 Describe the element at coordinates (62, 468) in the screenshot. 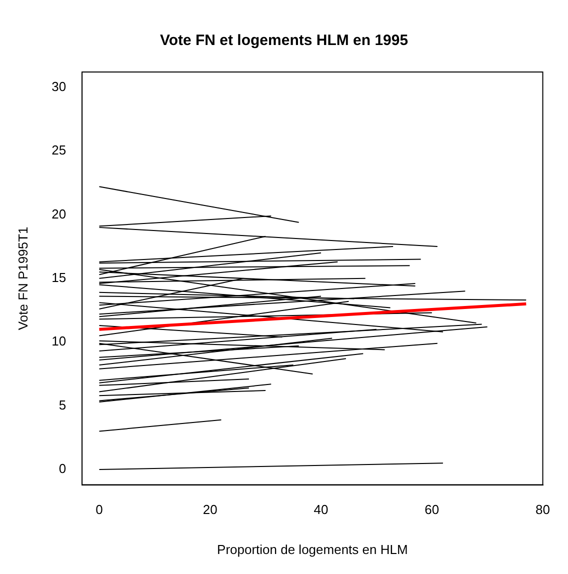

I see `y-tick-label: 0` at that location.